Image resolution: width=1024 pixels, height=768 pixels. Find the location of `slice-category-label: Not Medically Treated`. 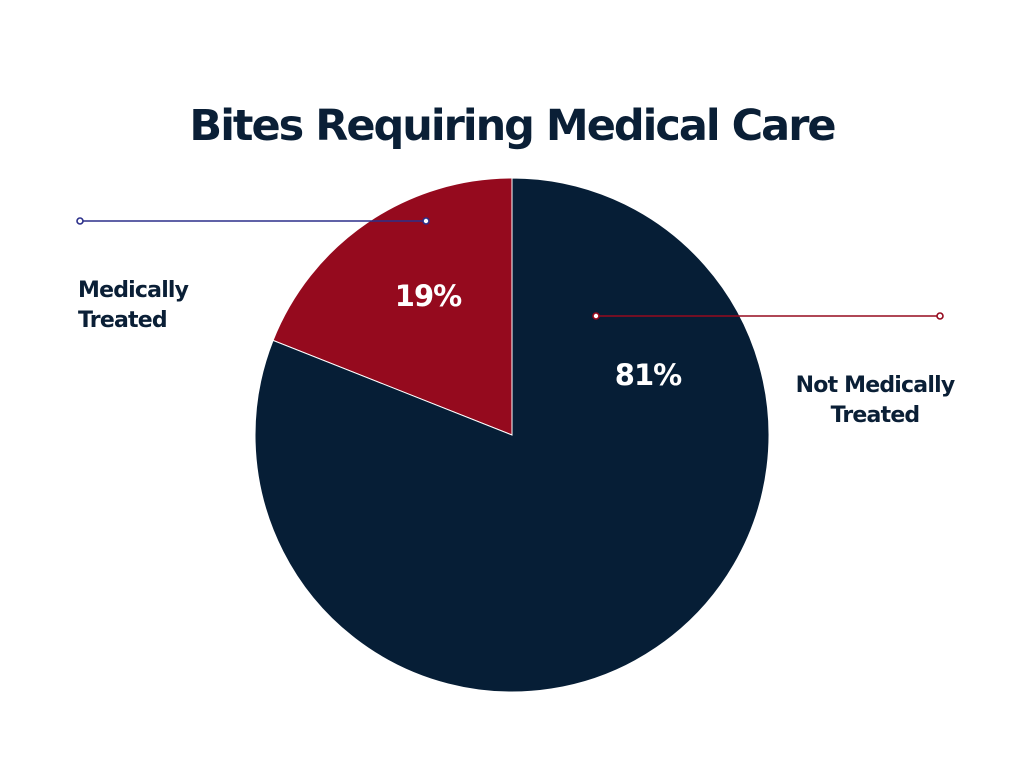

slice-category-label: Not Medically Treated is located at coordinates (875, 400).